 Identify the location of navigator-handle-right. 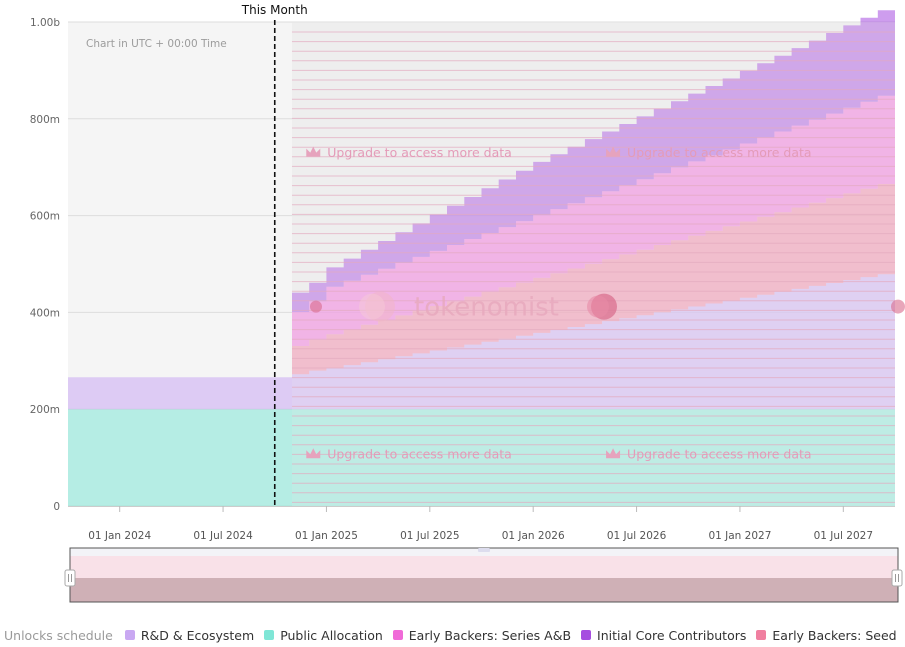
(897, 578).